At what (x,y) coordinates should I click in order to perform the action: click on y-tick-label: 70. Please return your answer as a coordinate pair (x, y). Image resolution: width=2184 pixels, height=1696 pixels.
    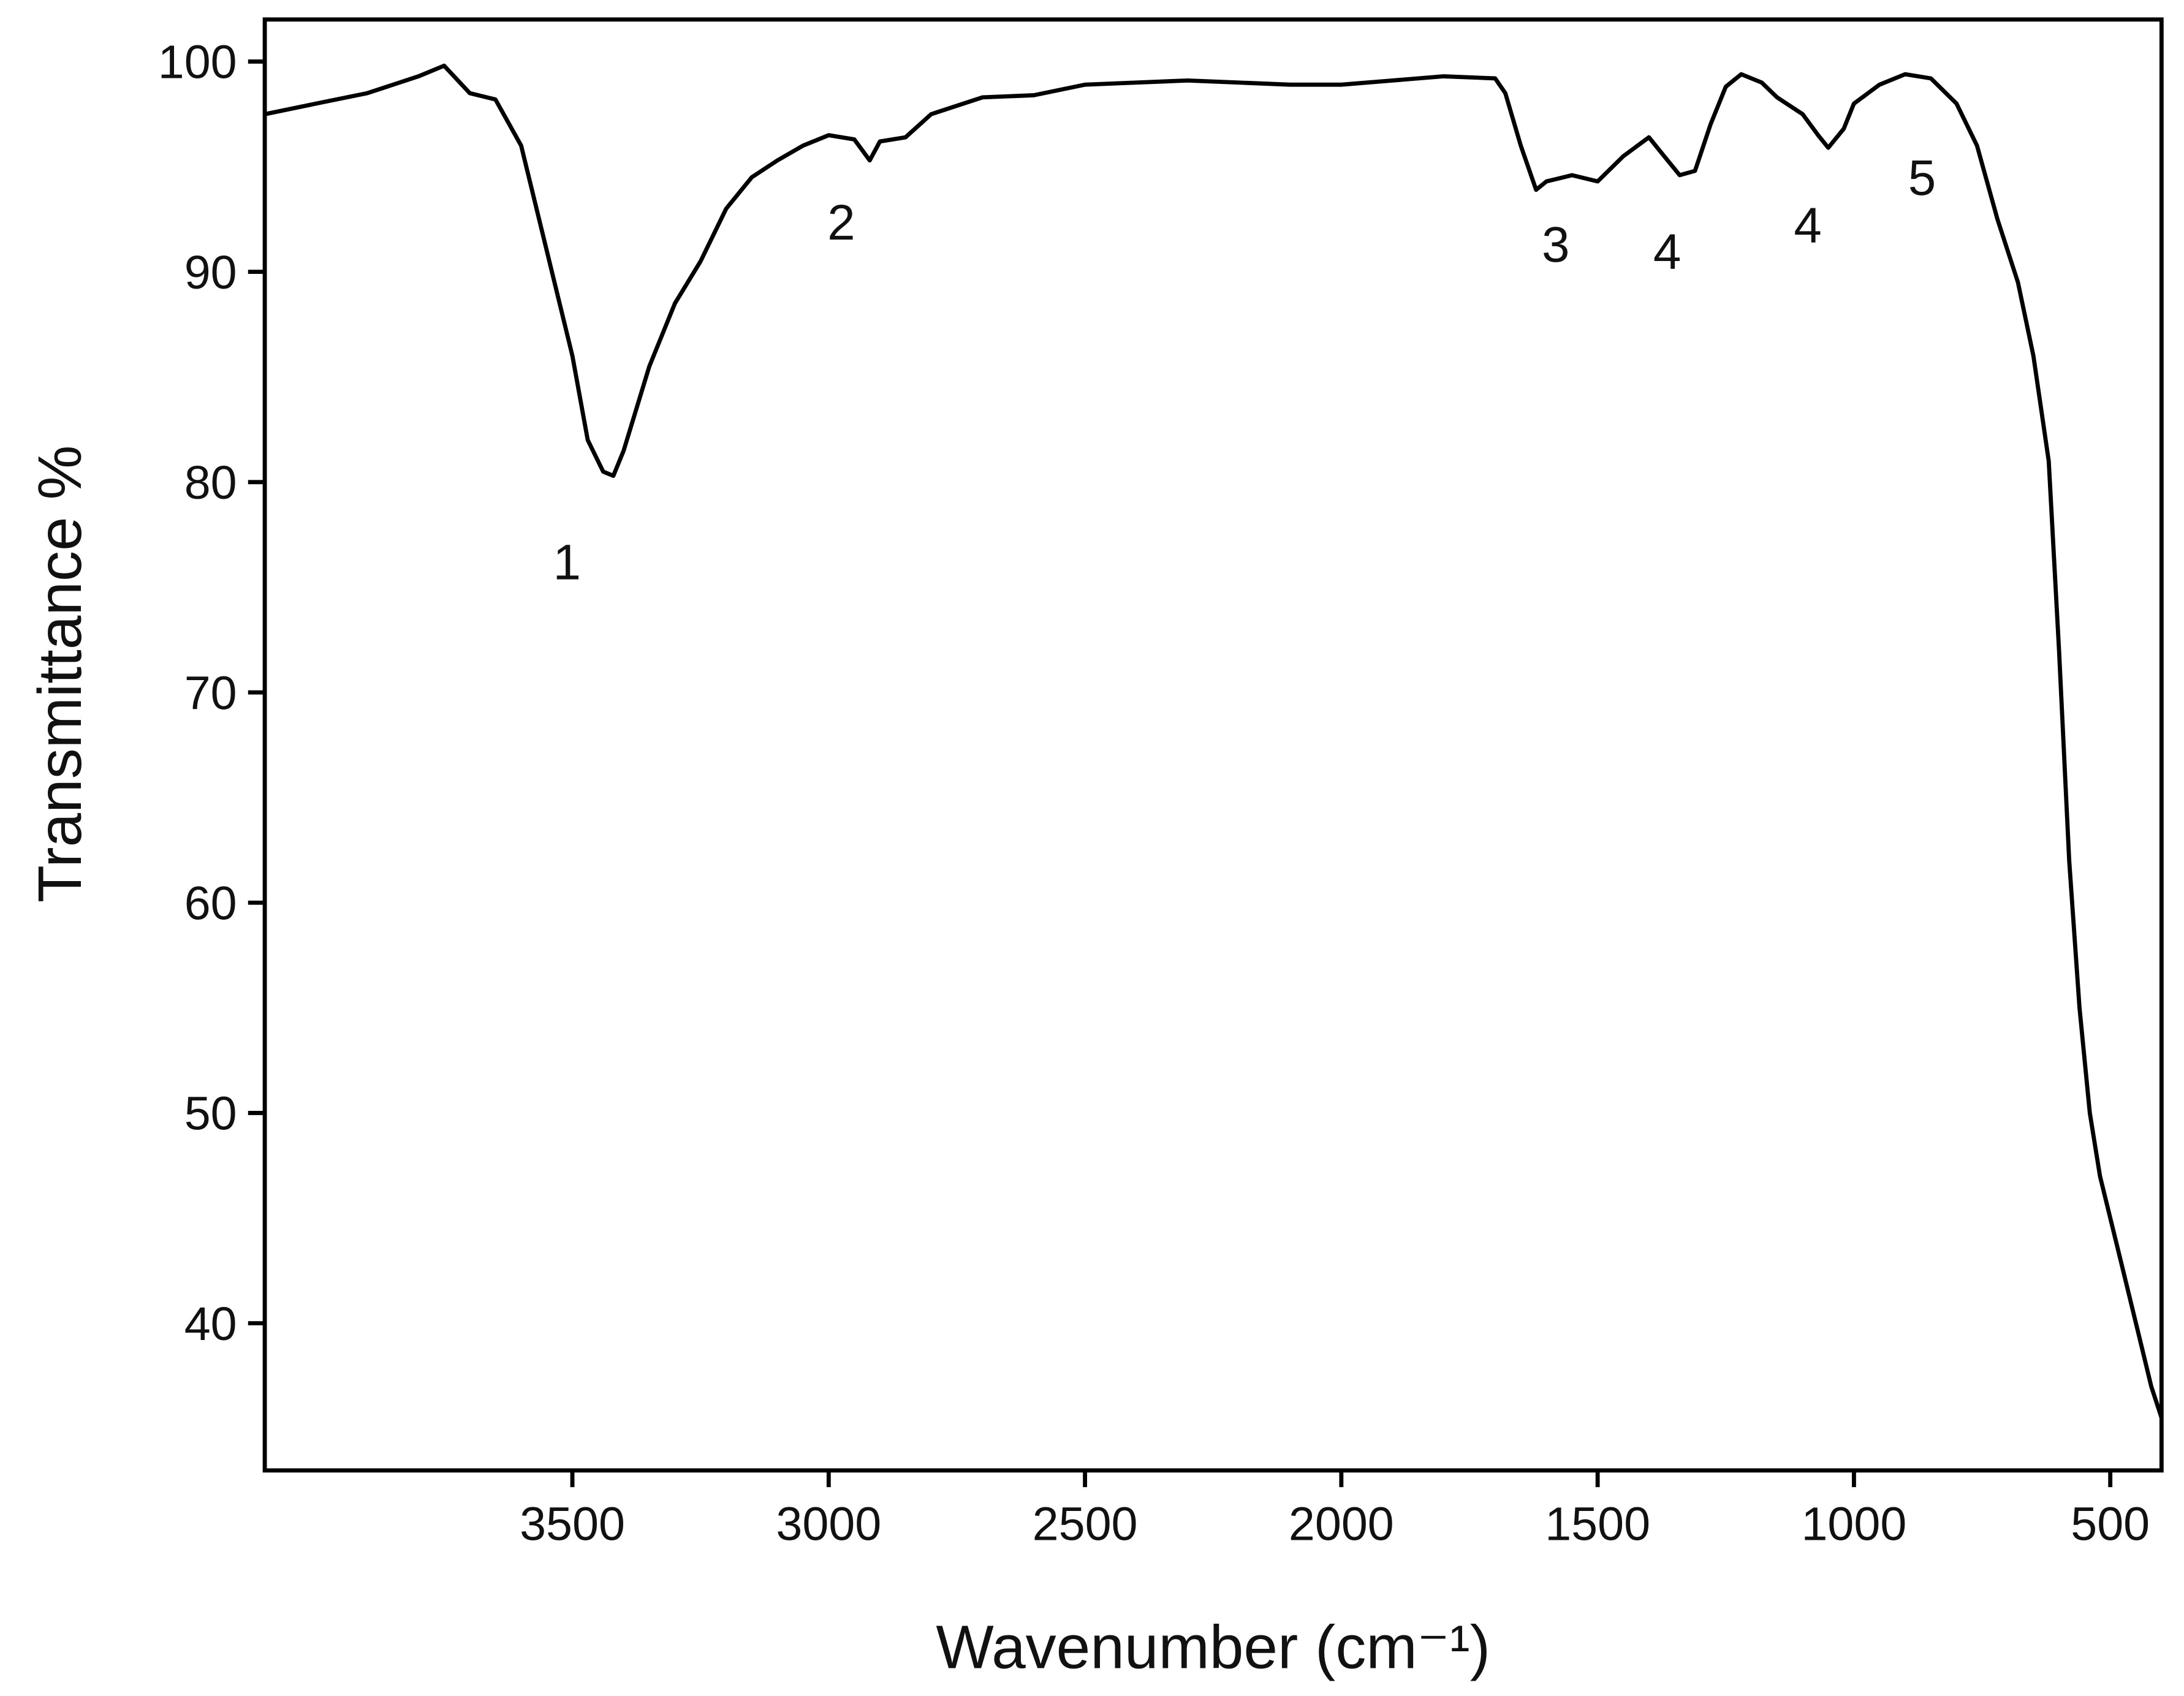
    Looking at the image, I should click on (210, 693).